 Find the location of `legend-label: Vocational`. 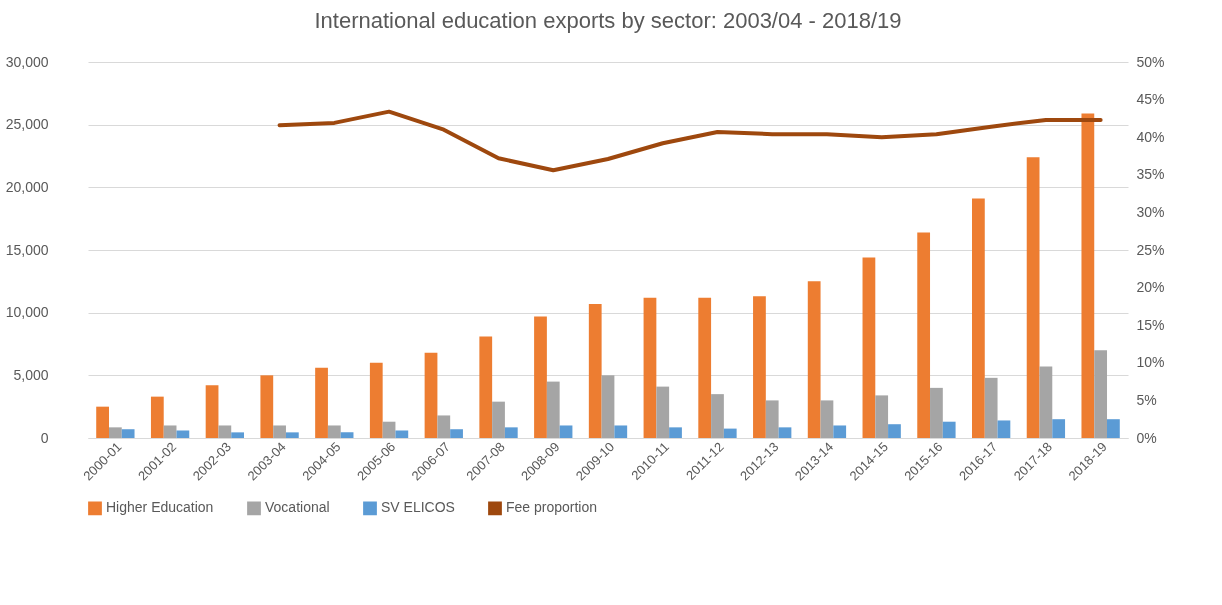

legend-label: Vocational is located at coordinates (297, 507).